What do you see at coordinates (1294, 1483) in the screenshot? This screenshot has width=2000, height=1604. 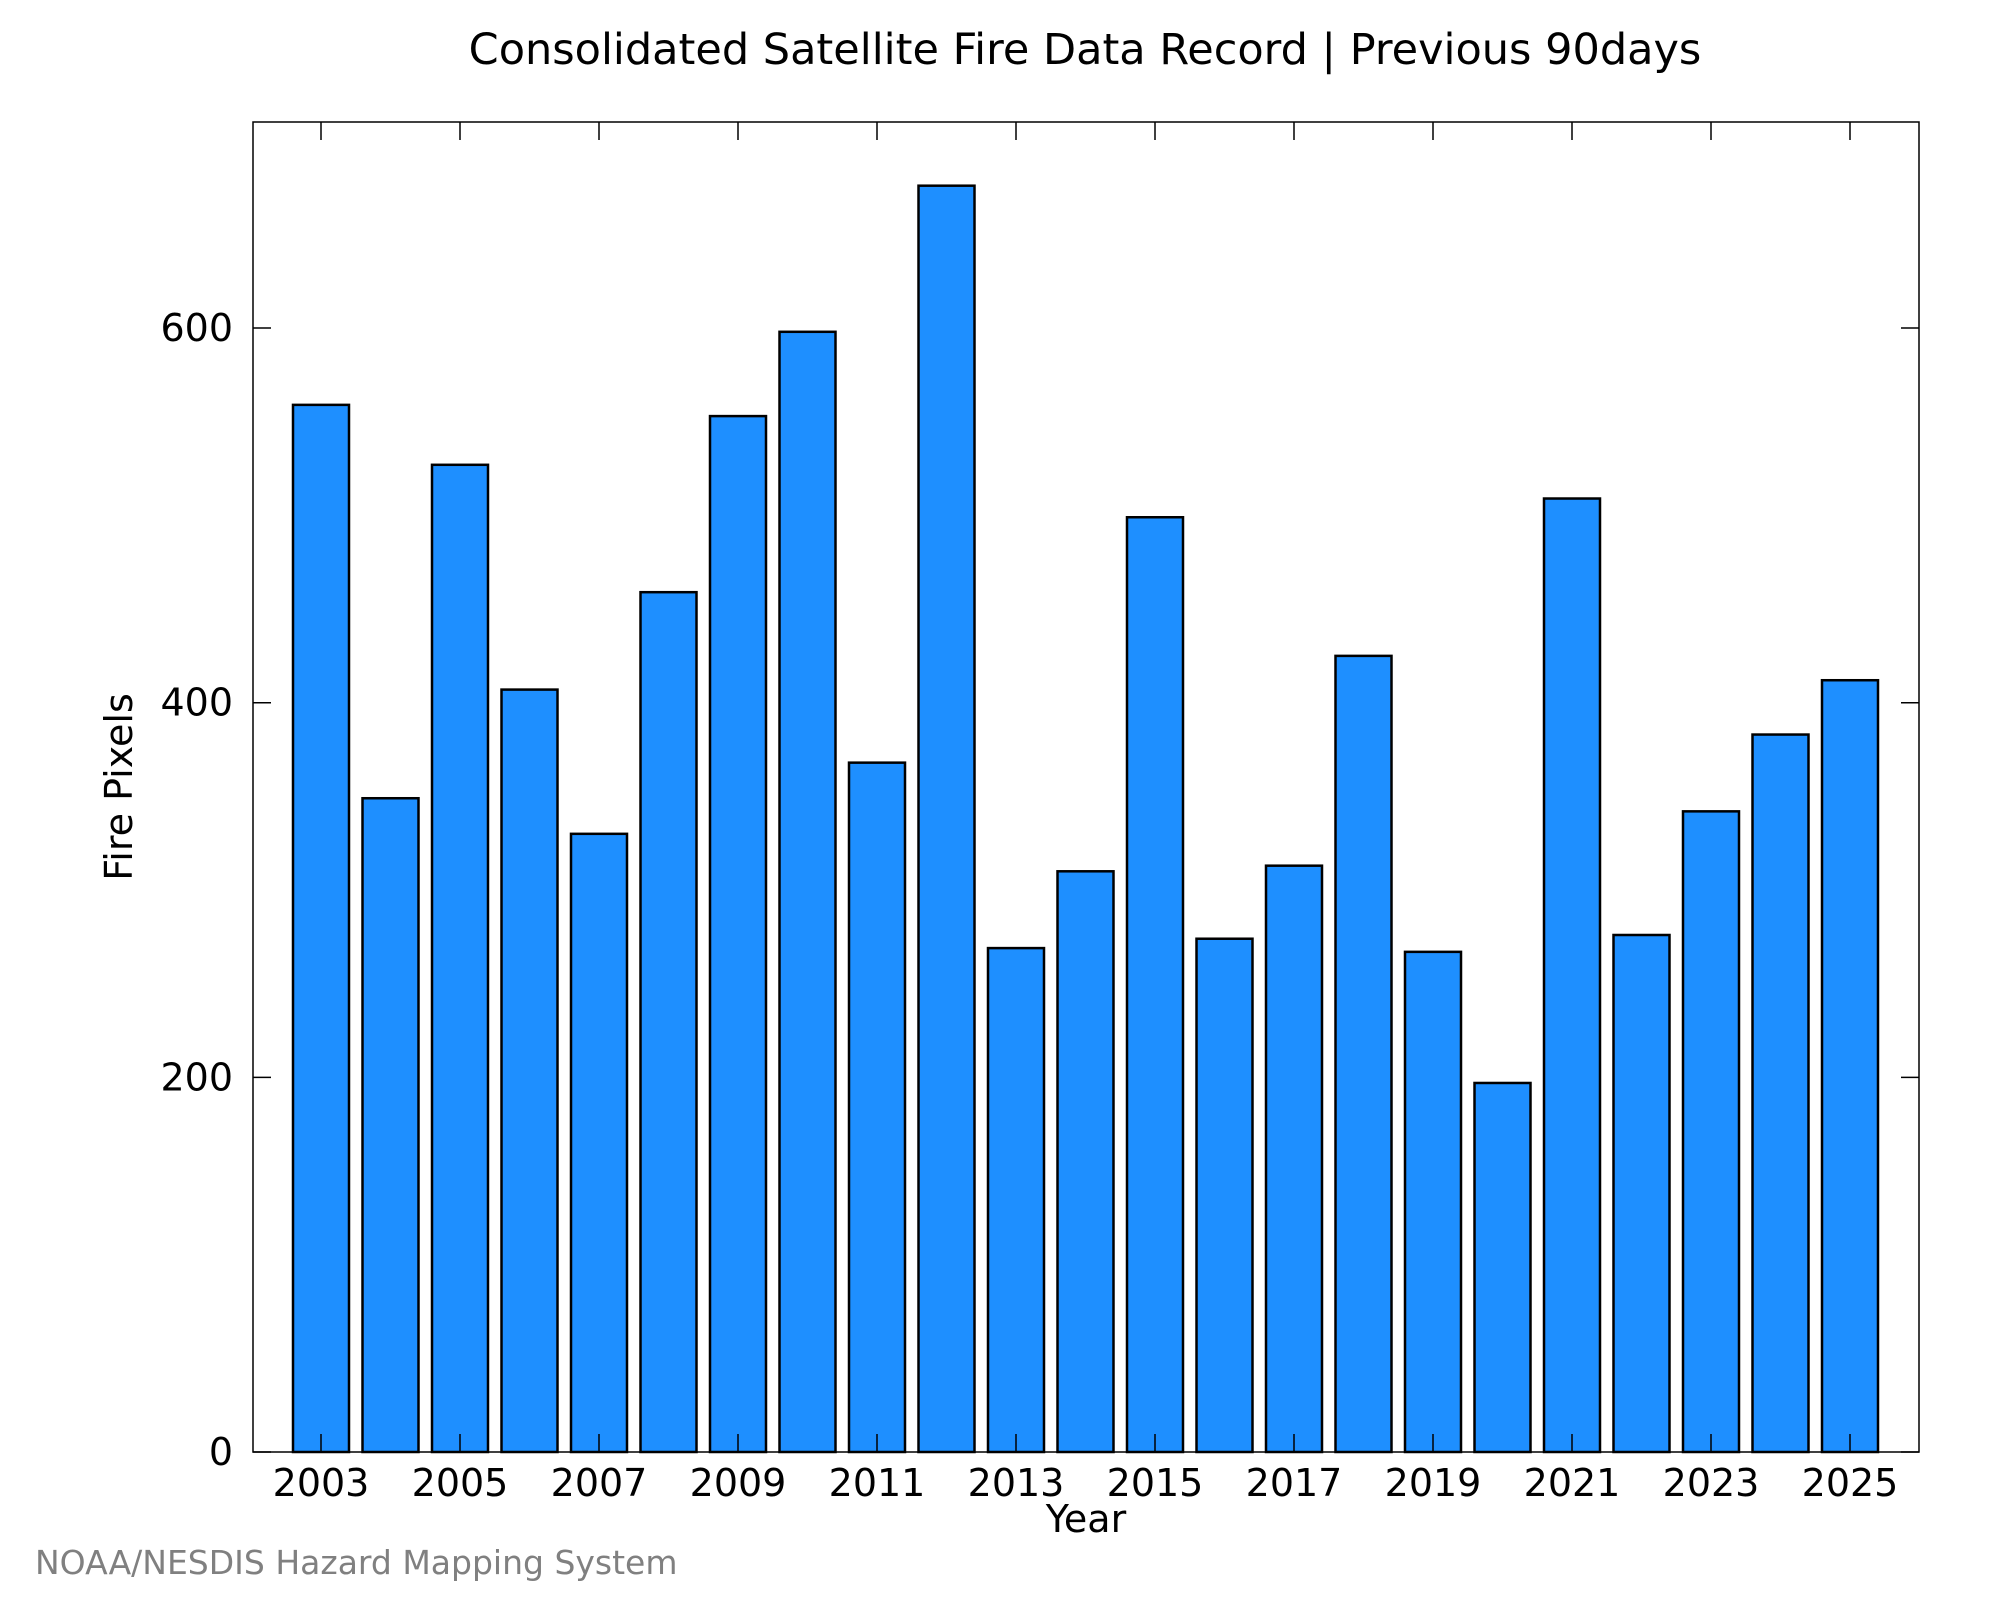 I see `x-tick-label-2017: 2017` at bounding box center [1294, 1483].